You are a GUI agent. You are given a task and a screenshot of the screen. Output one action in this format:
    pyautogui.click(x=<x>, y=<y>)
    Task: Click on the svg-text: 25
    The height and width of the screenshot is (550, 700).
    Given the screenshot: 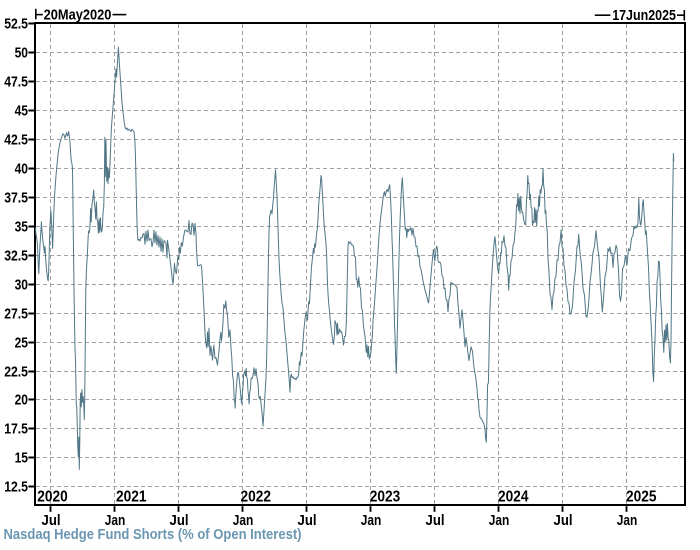 What is the action you would take?
    pyautogui.click(x=21, y=344)
    